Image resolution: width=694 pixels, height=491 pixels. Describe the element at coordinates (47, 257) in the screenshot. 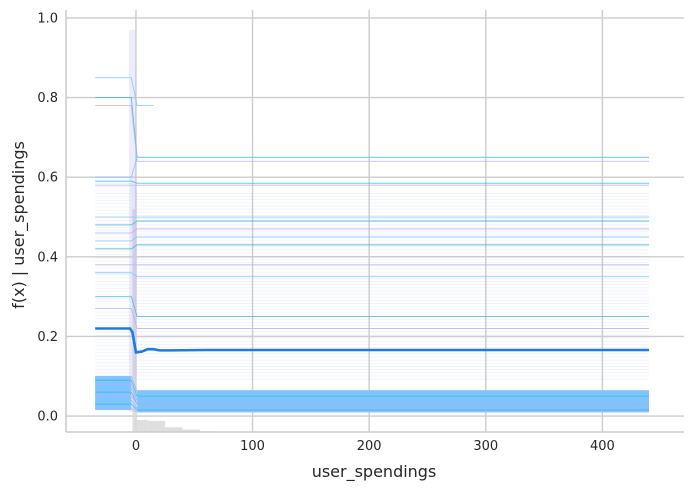

I see `y-tick-label-2: 0.4` at that location.